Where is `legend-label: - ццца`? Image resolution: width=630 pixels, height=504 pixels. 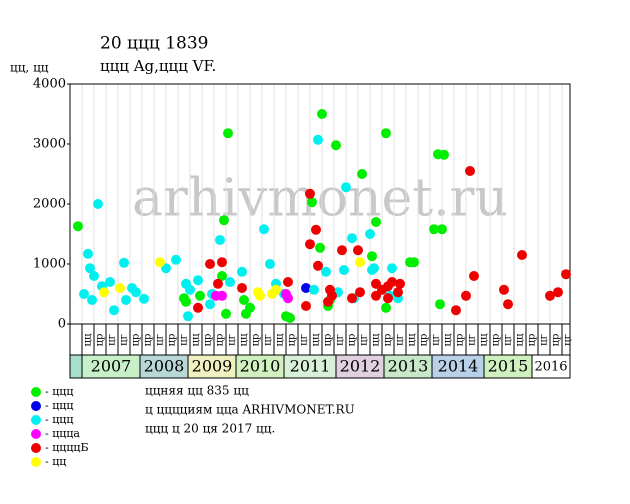
legend-label: - ццца is located at coordinates (62, 433).